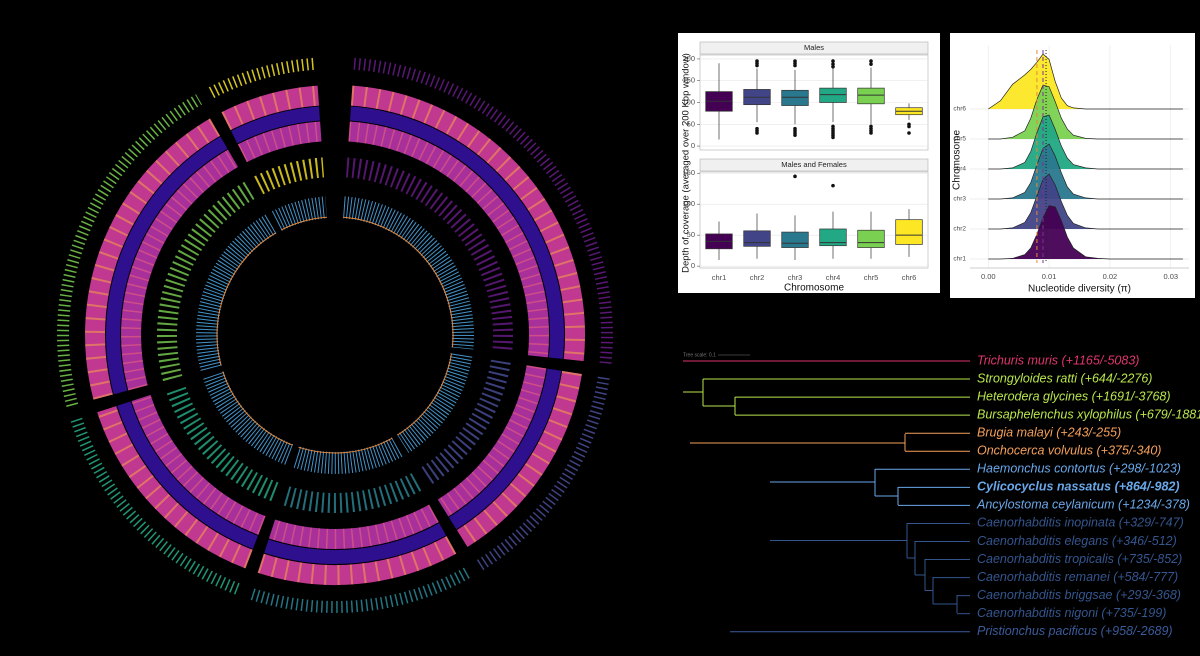 The height and width of the screenshot is (656, 1200). Describe the element at coordinates (1088, 414) in the screenshot. I see `taxon-label: Bursaphelenchus xylophilus (+679/-1881)` at that location.